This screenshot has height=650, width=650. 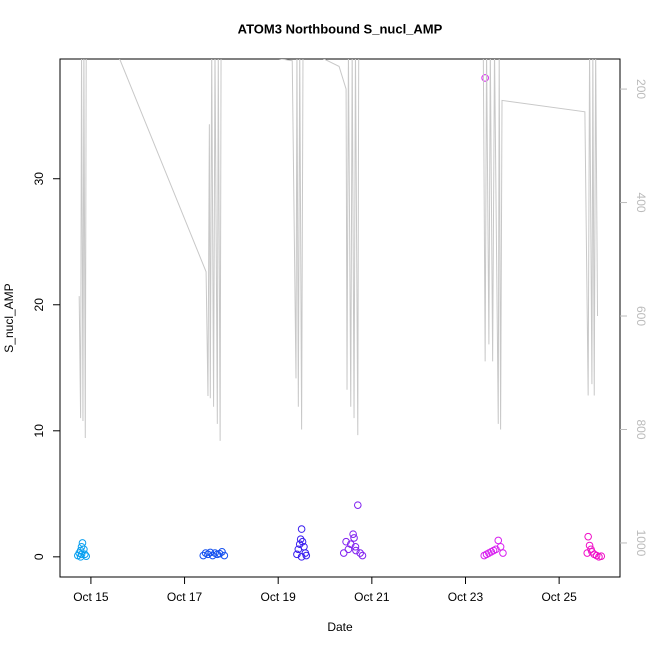 What do you see at coordinates (39, 556) in the screenshot?
I see `y-tick-label: 0` at bounding box center [39, 556].